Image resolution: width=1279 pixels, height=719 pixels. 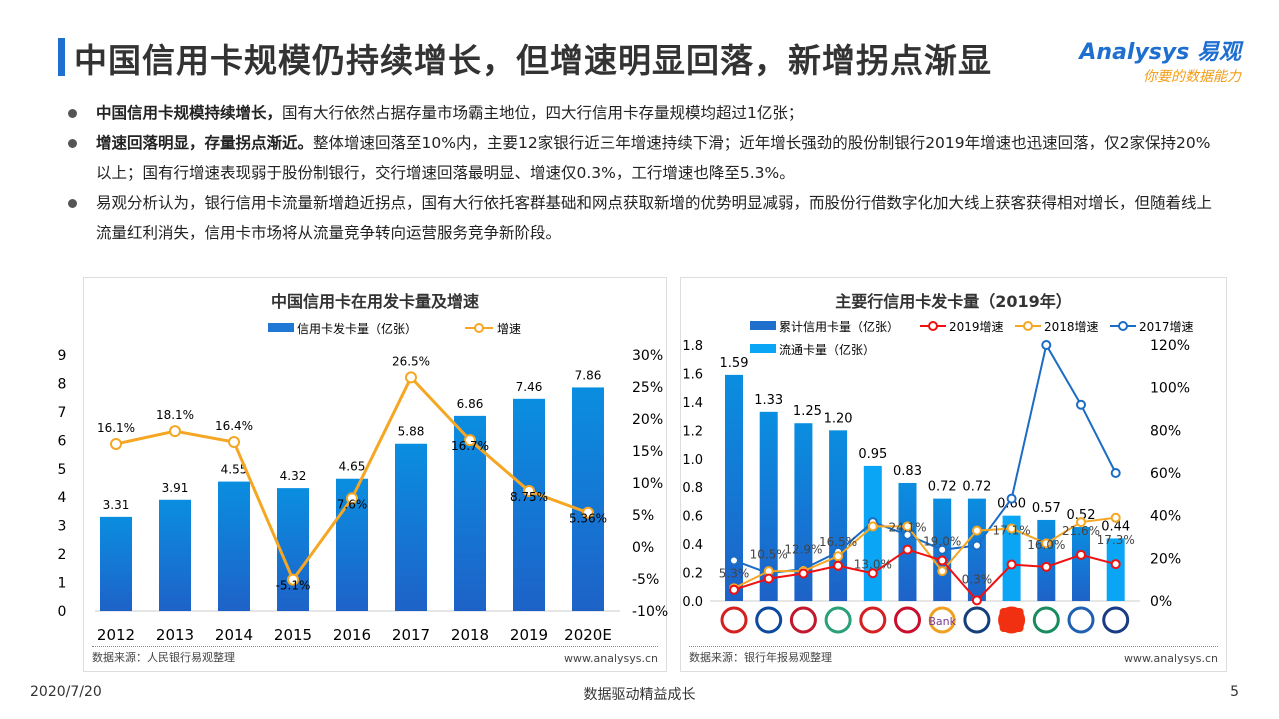 What do you see at coordinates (692, 346) in the screenshot?
I see `y-tick-label: 1.8` at bounding box center [692, 346].